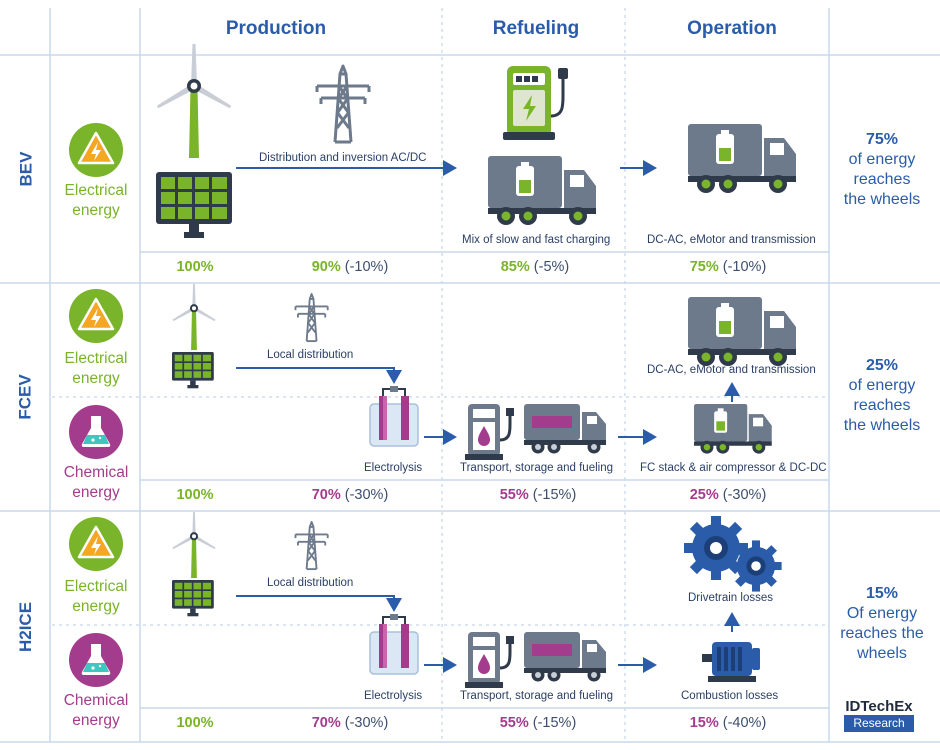 This screenshot has height=750, width=940. Describe the element at coordinates (96, 596) in the screenshot. I see `electrical-energy-label-h2ice: Electrical energy` at that location.